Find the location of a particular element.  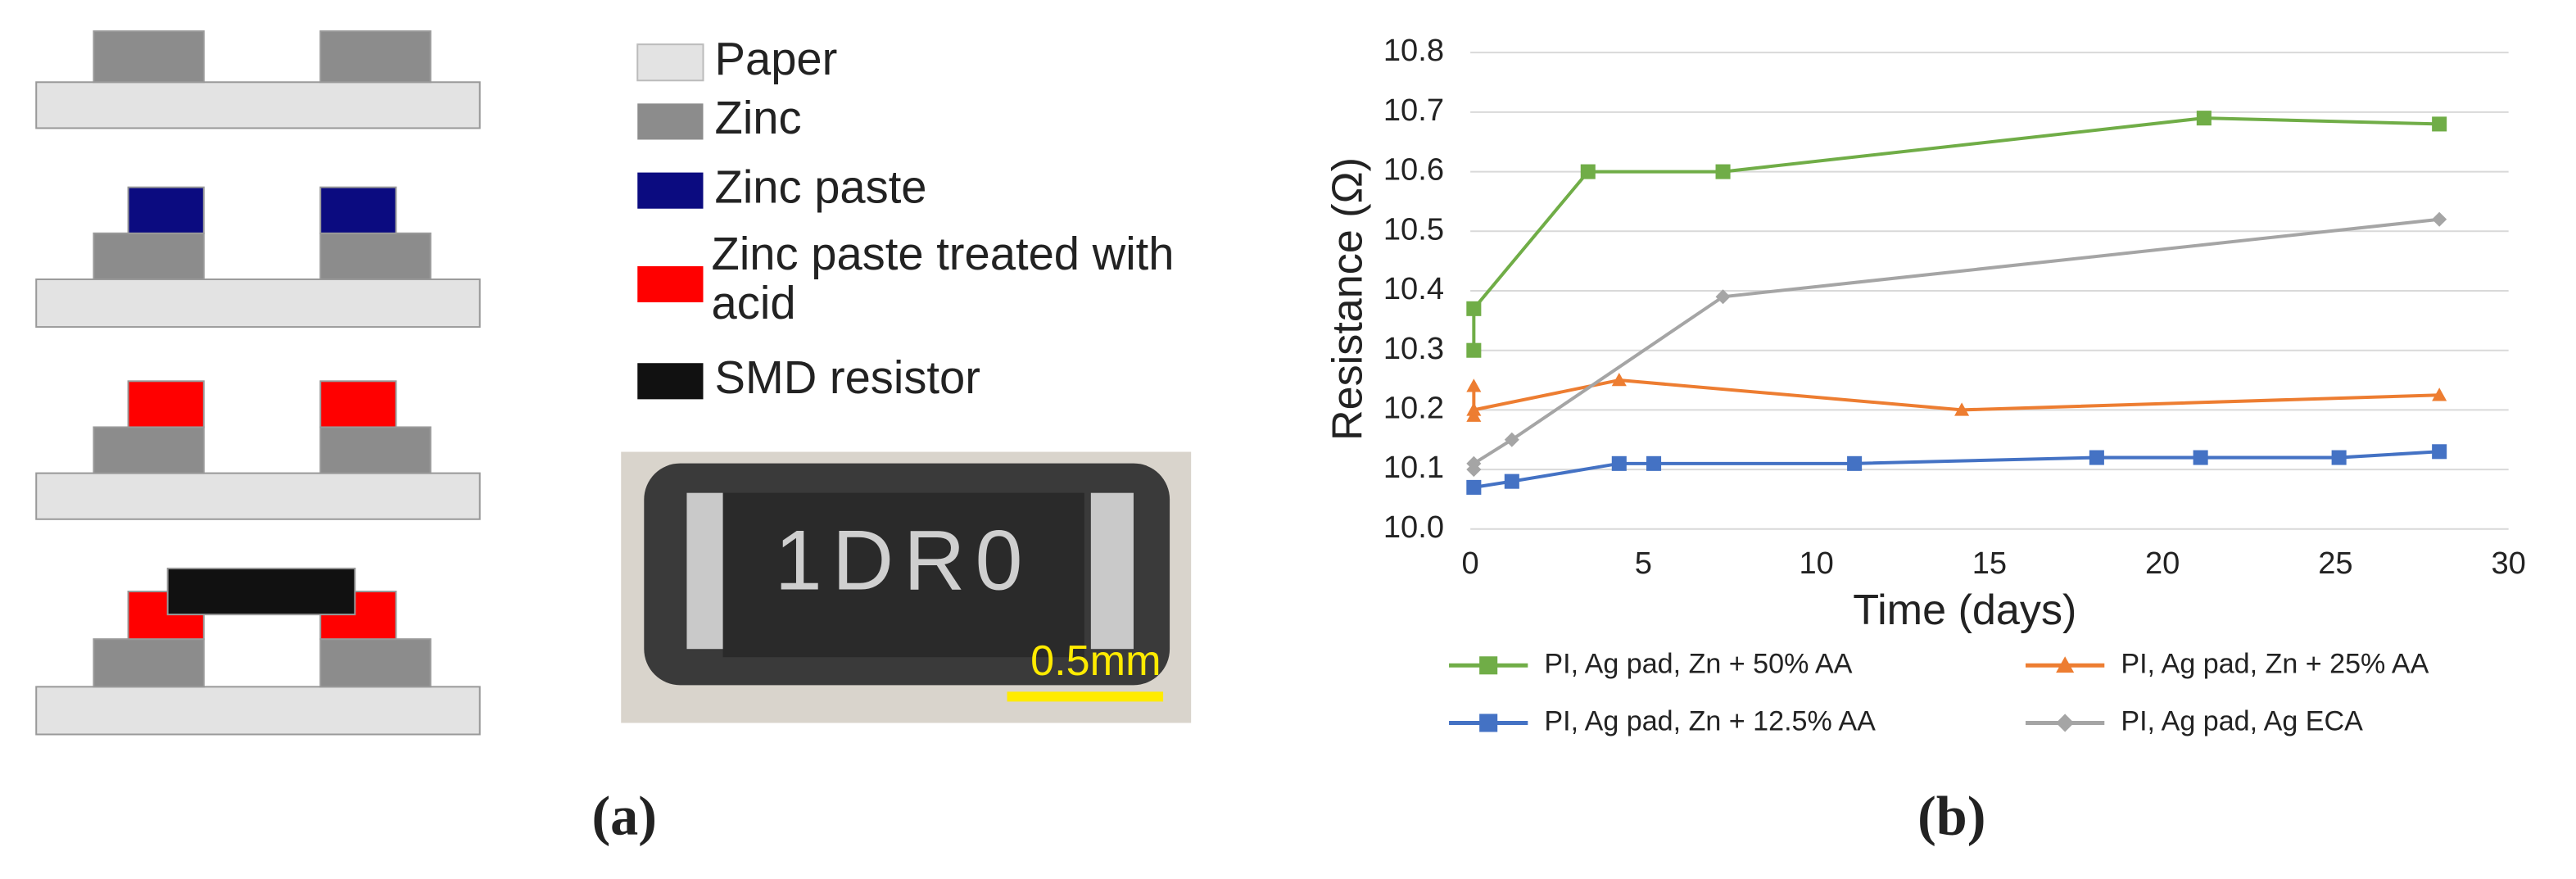

panel-label: (b) is located at coordinates (1951, 815).